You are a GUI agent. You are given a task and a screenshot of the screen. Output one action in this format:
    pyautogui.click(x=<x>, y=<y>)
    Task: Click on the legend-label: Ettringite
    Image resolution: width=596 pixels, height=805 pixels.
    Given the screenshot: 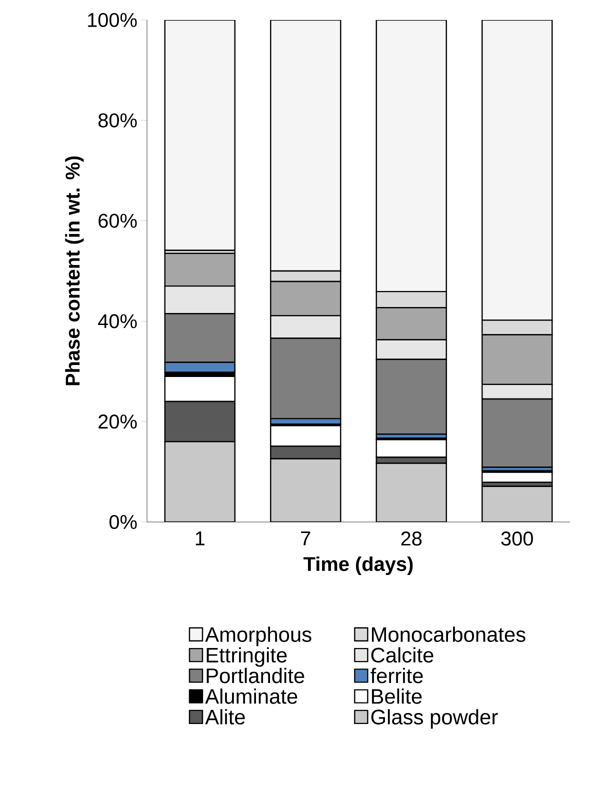 What is the action you would take?
    pyautogui.click(x=246, y=657)
    